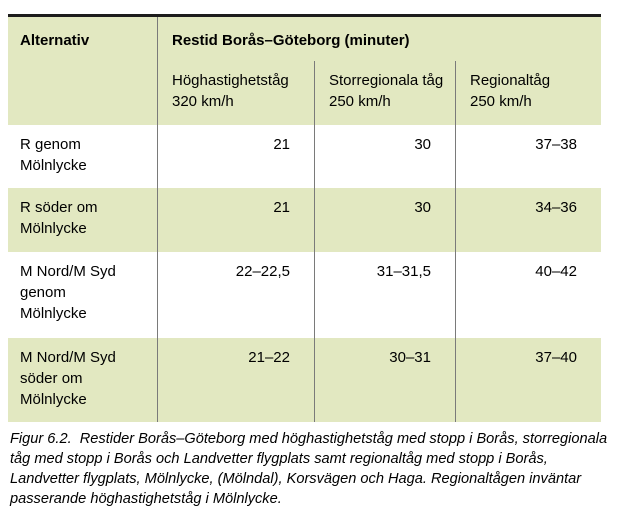 The height and width of the screenshot is (510, 620). Describe the element at coordinates (82, 380) in the screenshot. I see `row-label: M Nord/M Syd söder om Mölnlycke` at that location.